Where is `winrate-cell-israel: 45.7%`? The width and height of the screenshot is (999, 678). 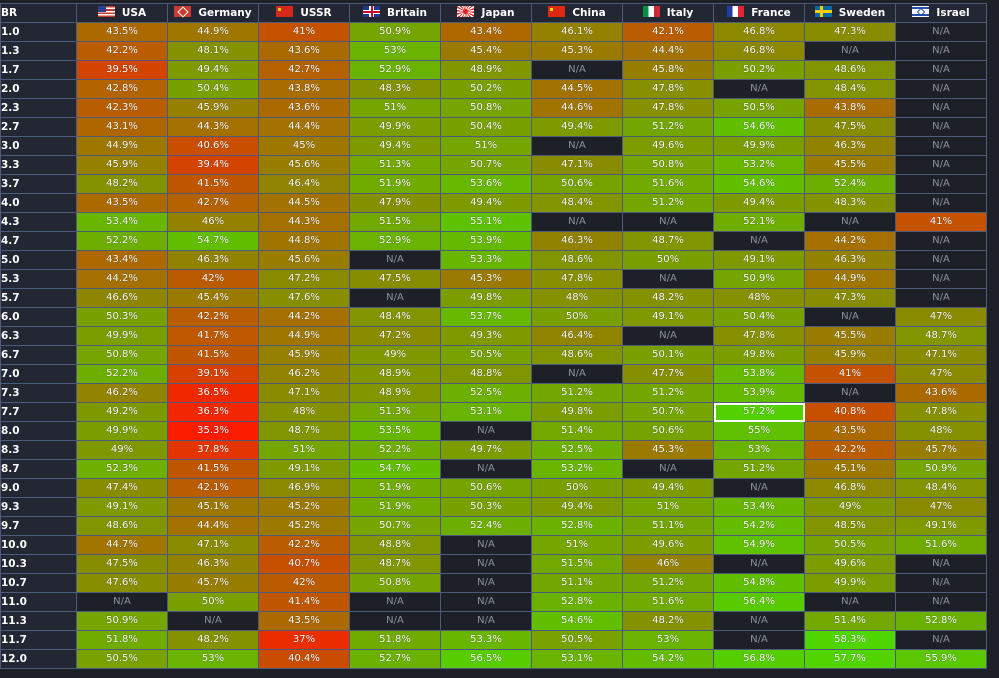
winrate-cell-israel: 45.7% is located at coordinates (941, 450).